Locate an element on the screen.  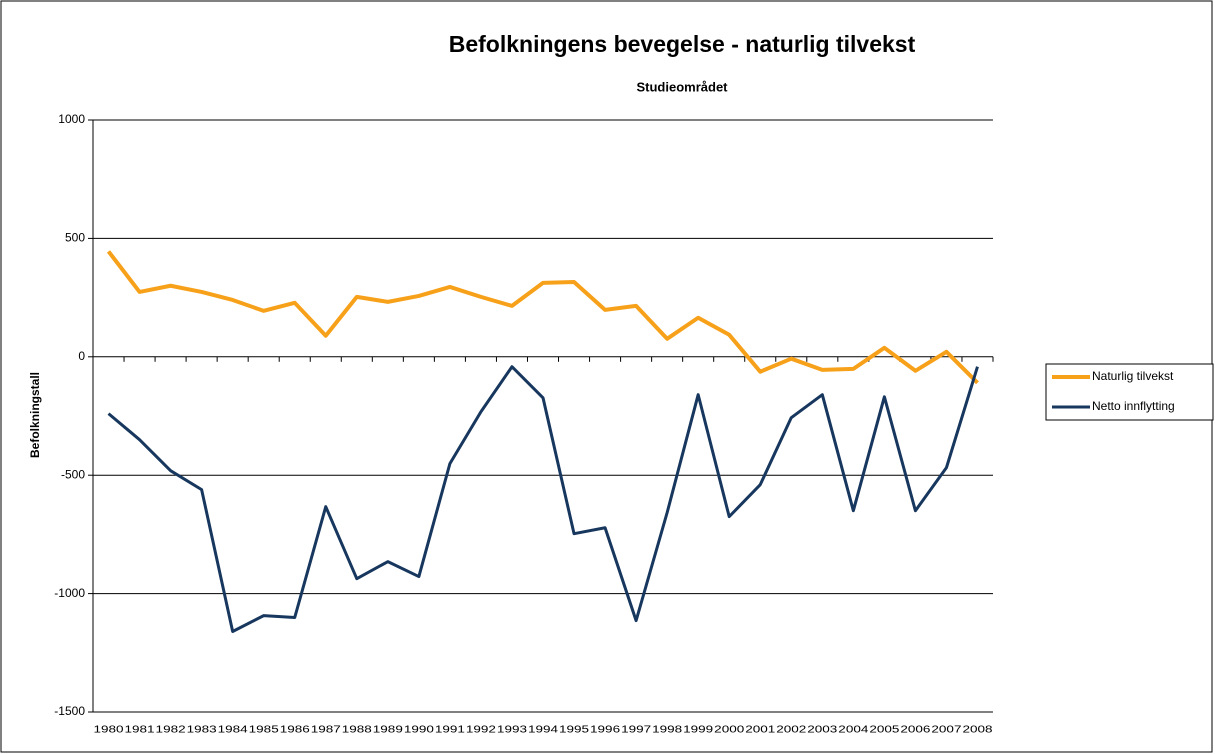
x-tick-label: 1988 is located at coordinates (357, 730).